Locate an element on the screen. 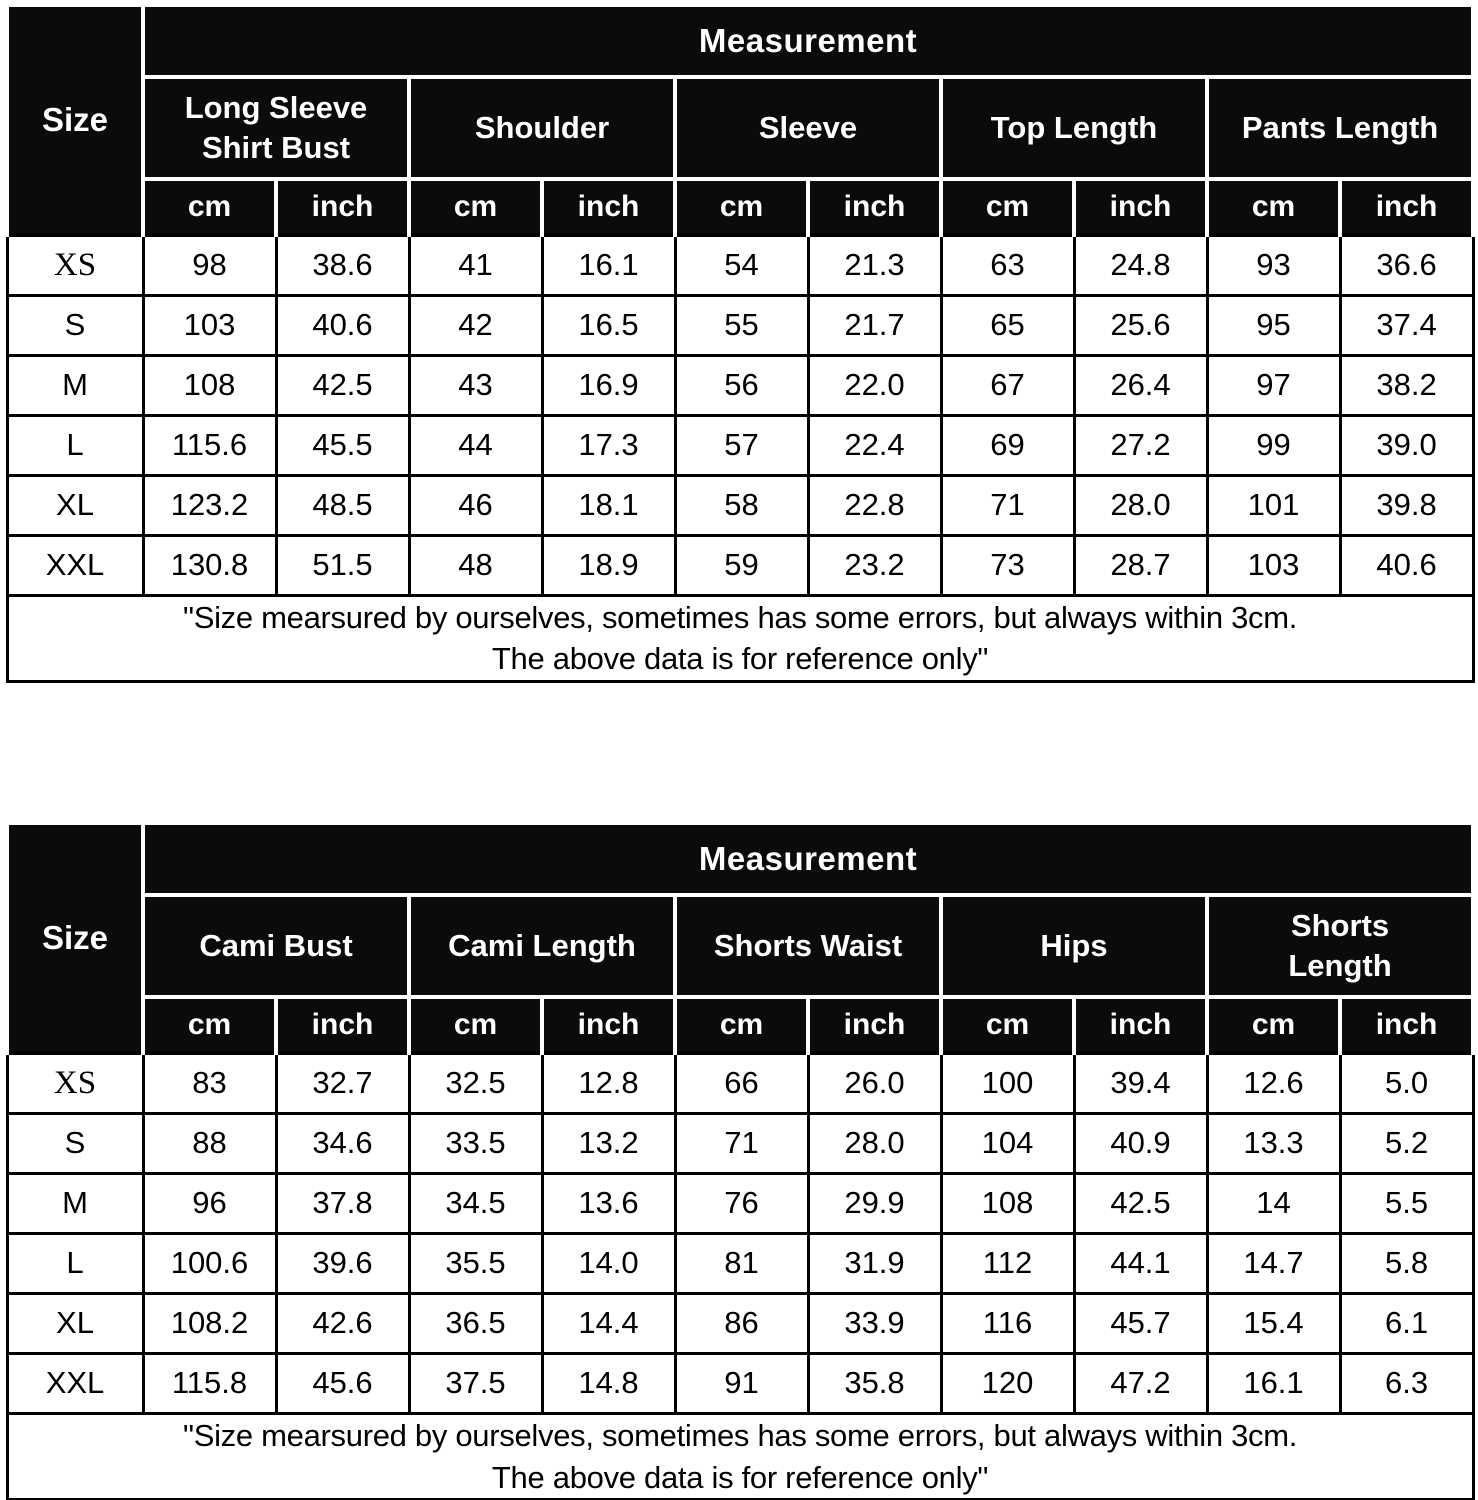 The width and height of the screenshot is (1478, 1500). size-row-l: L 115.6 45.5 44 17.3 57 22.4 69 27.2 99 39.0 is located at coordinates (740, 445).